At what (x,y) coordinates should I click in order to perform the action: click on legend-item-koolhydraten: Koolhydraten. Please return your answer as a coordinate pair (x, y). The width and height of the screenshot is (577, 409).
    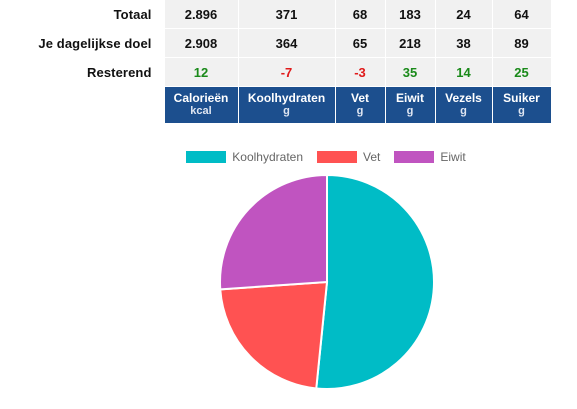
    Looking at the image, I should click on (244, 157).